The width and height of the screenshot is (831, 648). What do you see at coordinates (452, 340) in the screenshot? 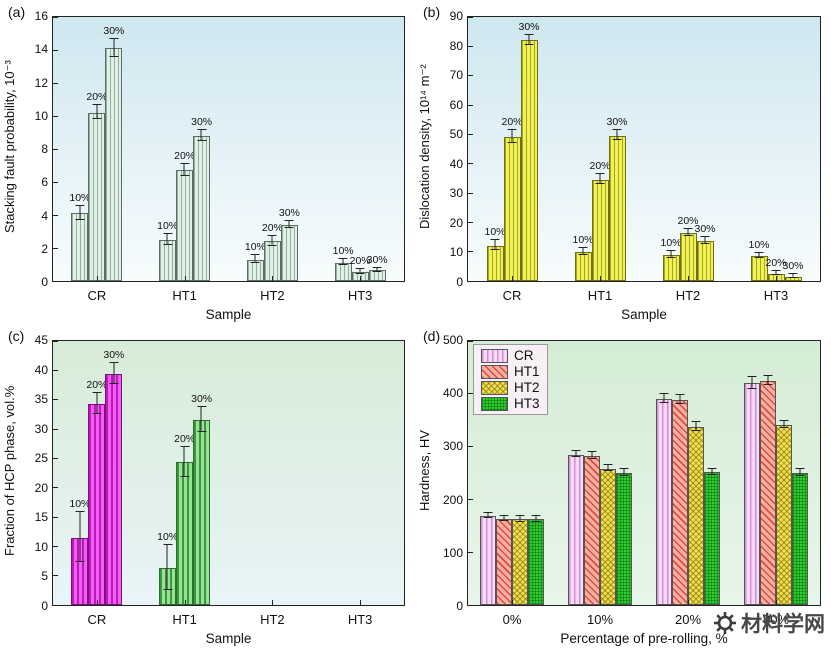
I see `y-tick-label: 500` at bounding box center [452, 340].